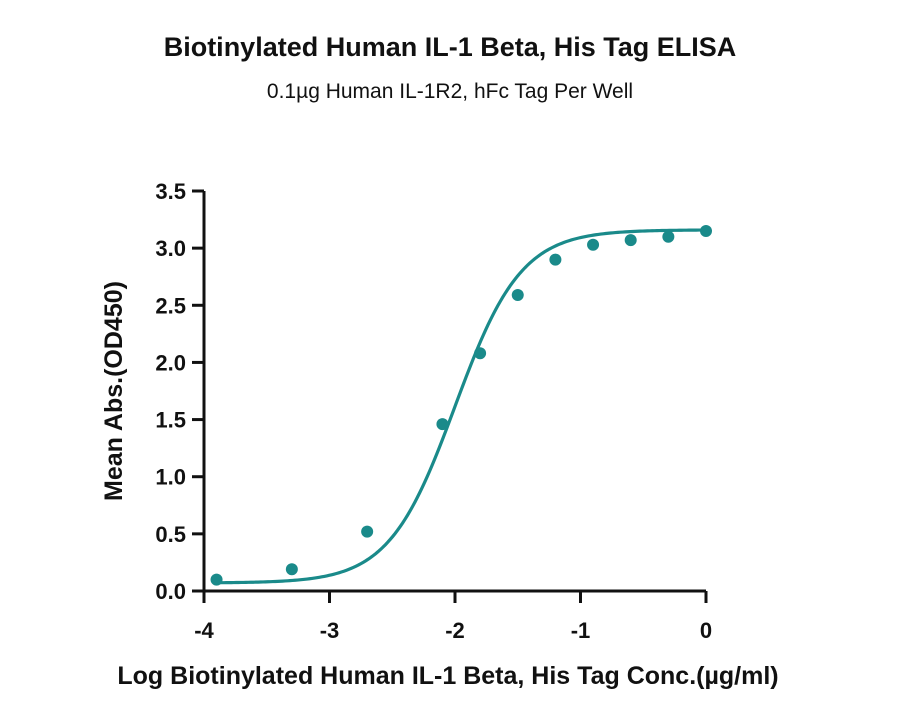 The image size is (900, 724). I want to click on x-tick-label: -2, so click(455, 630).